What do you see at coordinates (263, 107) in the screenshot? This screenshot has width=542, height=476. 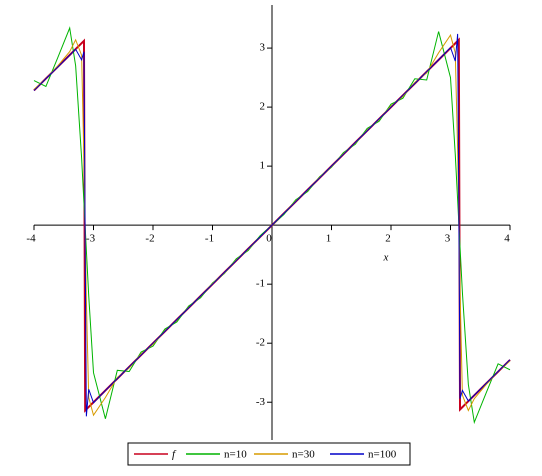 I see `y-tick-label: 2` at bounding box center [263, 107].